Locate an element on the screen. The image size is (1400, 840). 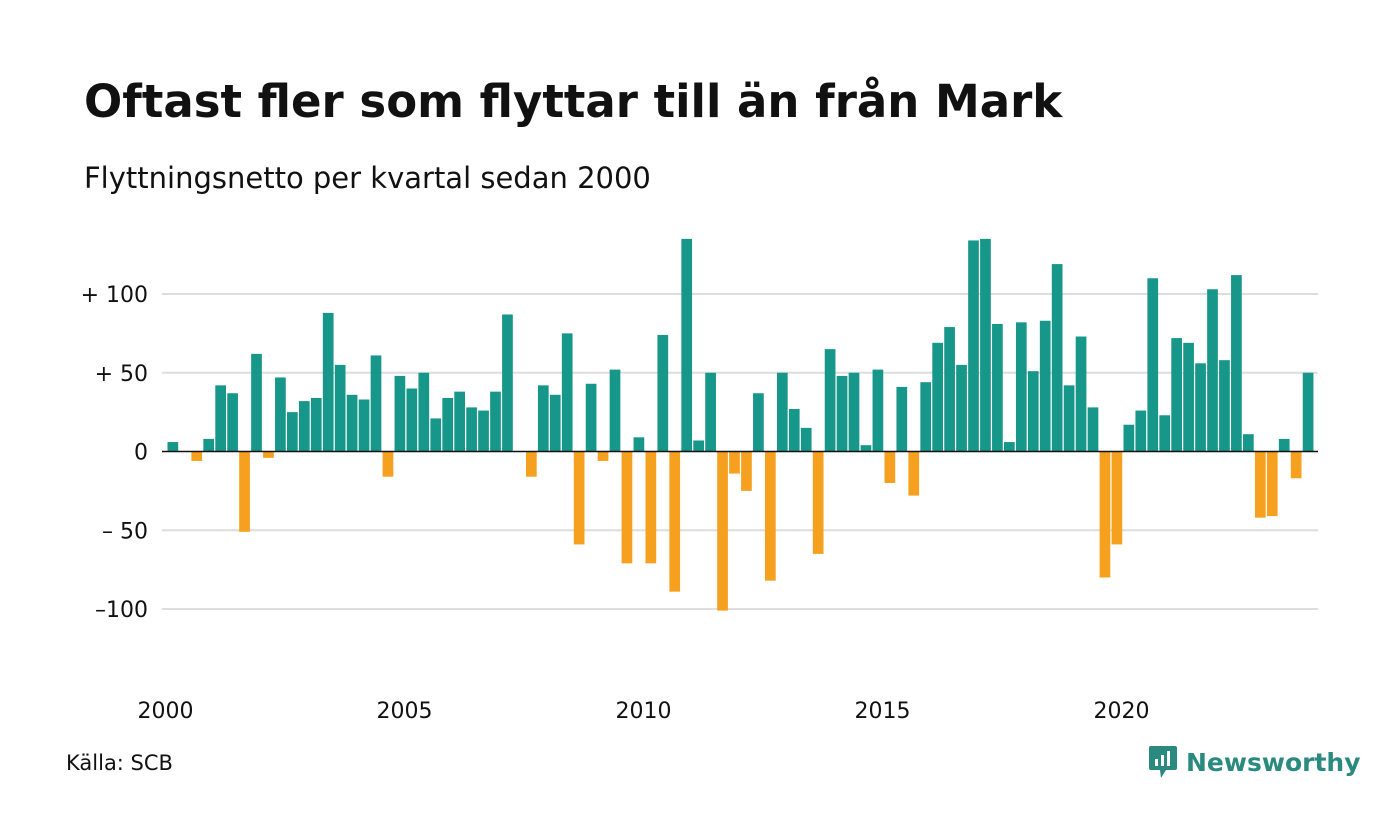
x-tick-label: 2015 is located at coordinates (883, 711).